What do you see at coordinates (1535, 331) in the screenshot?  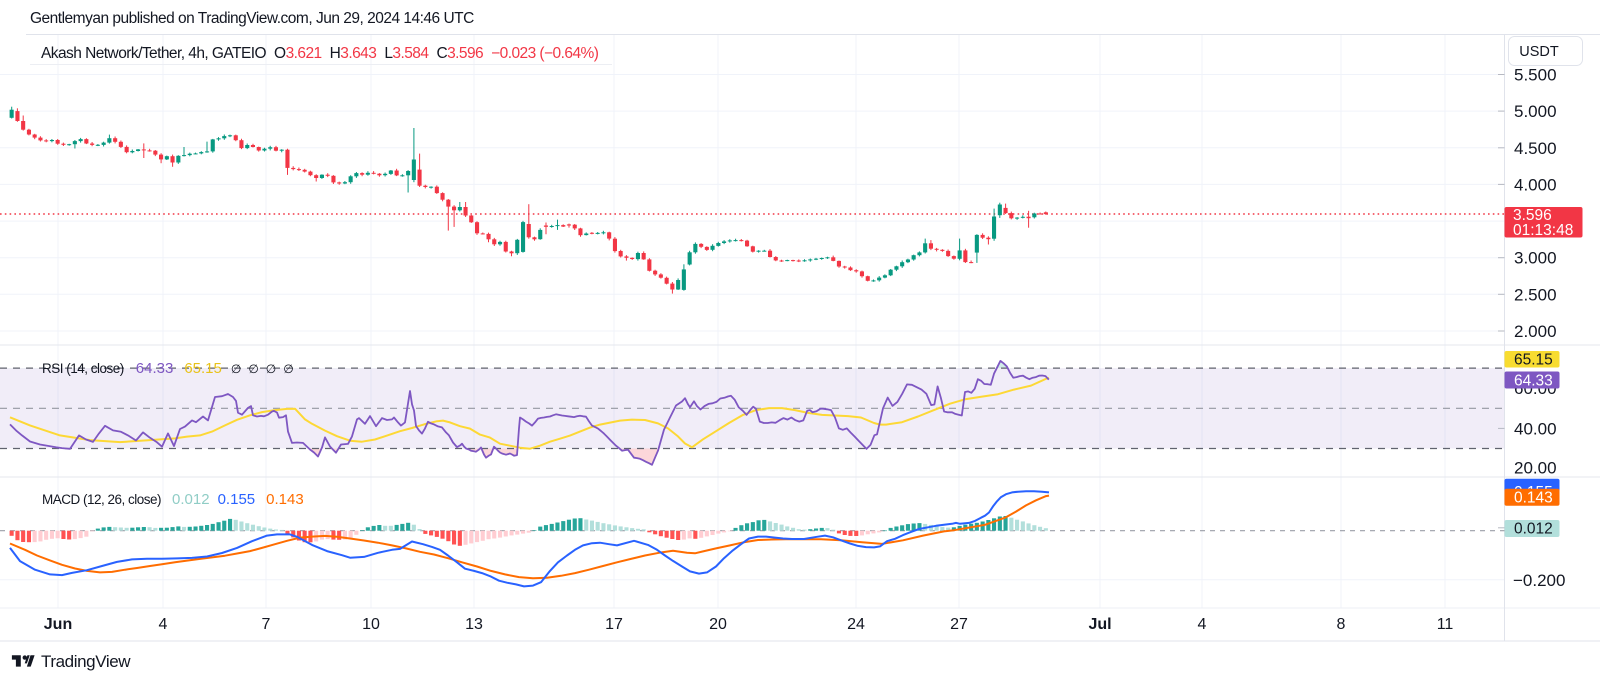 I see `svg-text: 2.000` at bounding box center [1535, 331].